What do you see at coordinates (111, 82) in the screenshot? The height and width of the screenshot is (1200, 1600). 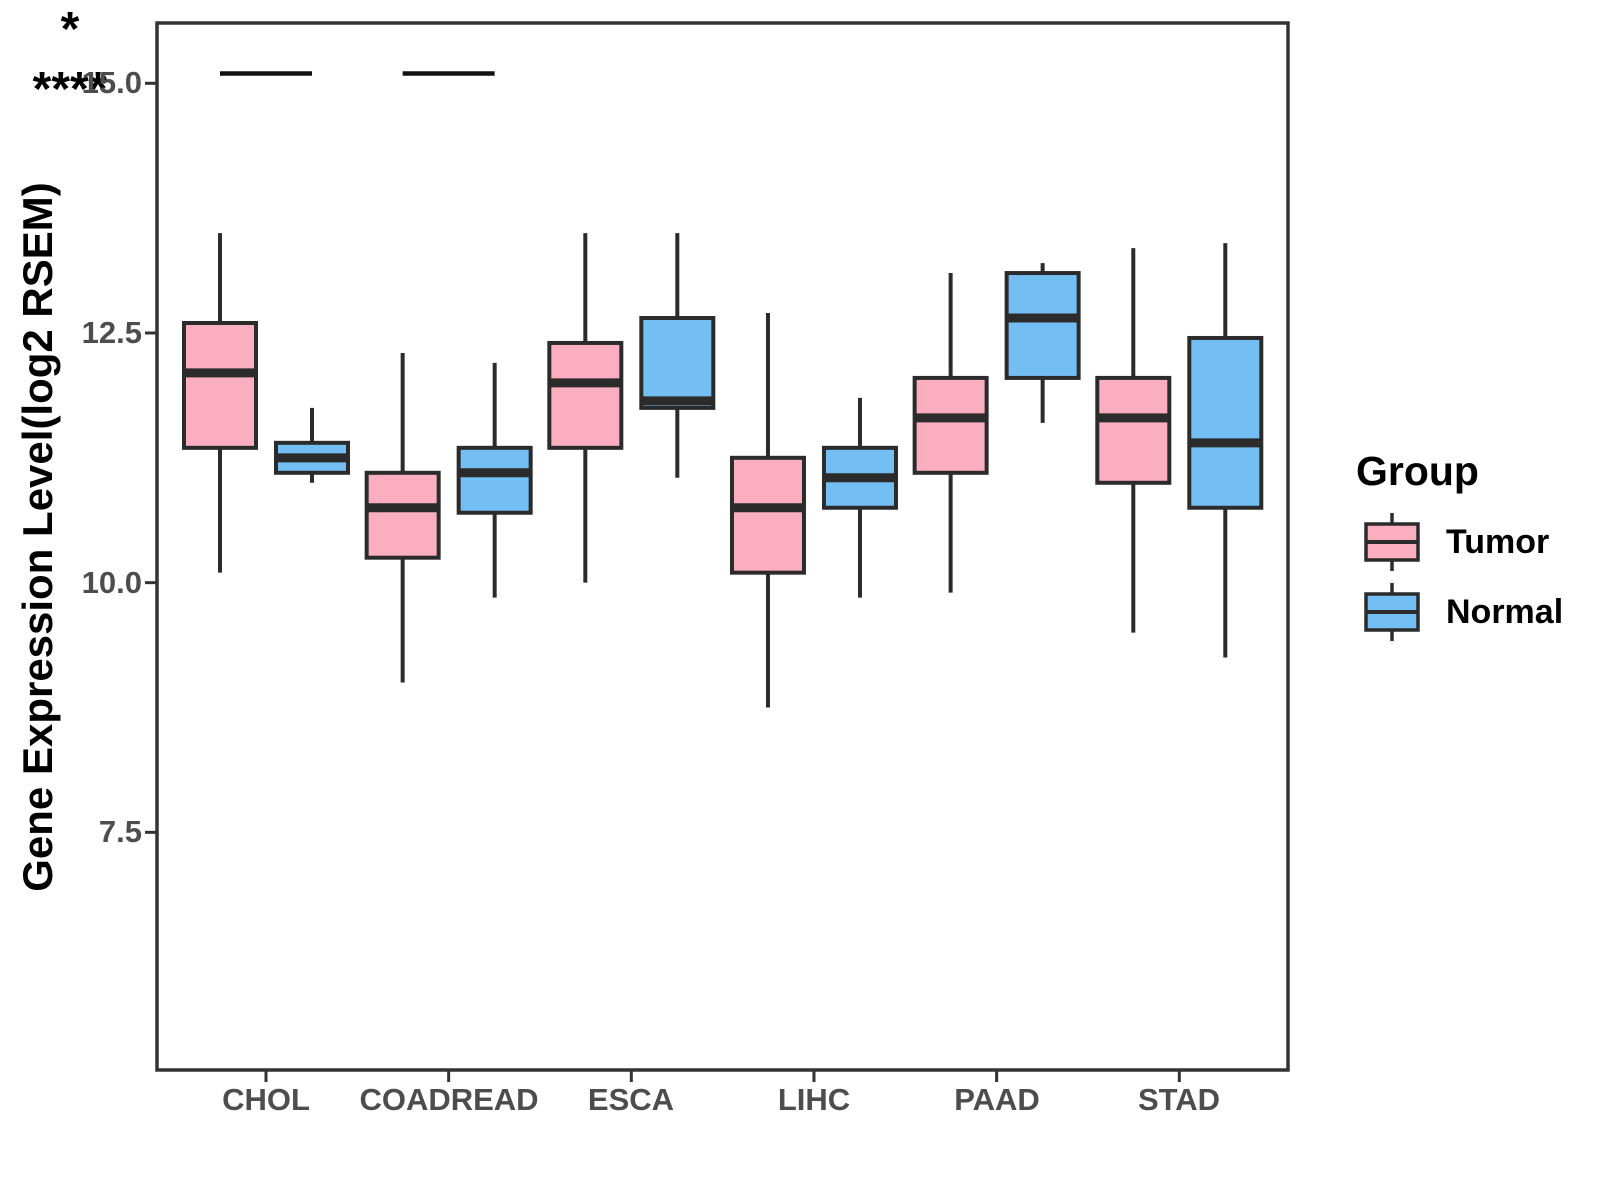 I see `y-tick-label: 15.0` at bounding box center [111, 82].